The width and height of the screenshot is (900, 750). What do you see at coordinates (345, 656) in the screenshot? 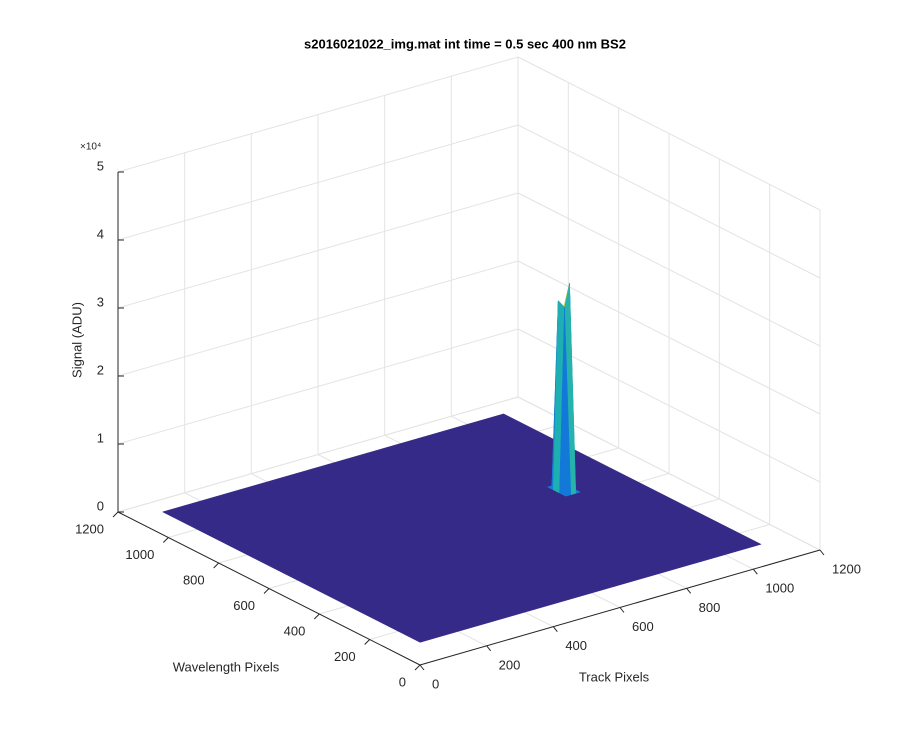
I see `y-tick-label: 200` at bounding box center [345, 656].